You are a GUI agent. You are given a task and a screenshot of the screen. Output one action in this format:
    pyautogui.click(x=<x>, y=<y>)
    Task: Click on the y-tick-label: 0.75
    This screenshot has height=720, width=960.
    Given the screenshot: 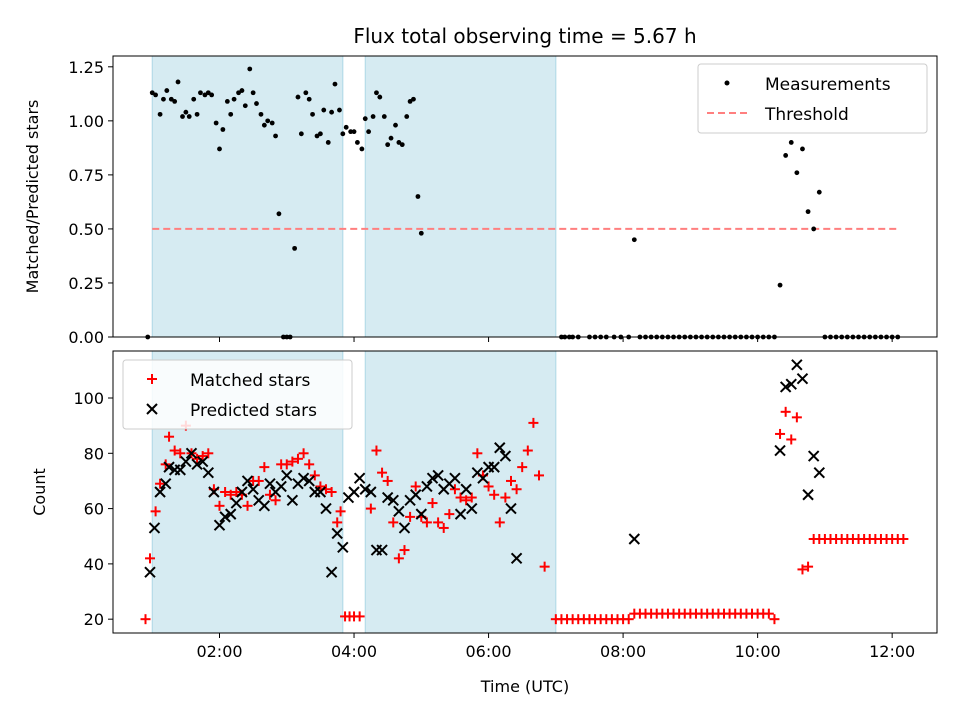 What is the action you would take?
    pyautogui.click(x=86, y=175)
    